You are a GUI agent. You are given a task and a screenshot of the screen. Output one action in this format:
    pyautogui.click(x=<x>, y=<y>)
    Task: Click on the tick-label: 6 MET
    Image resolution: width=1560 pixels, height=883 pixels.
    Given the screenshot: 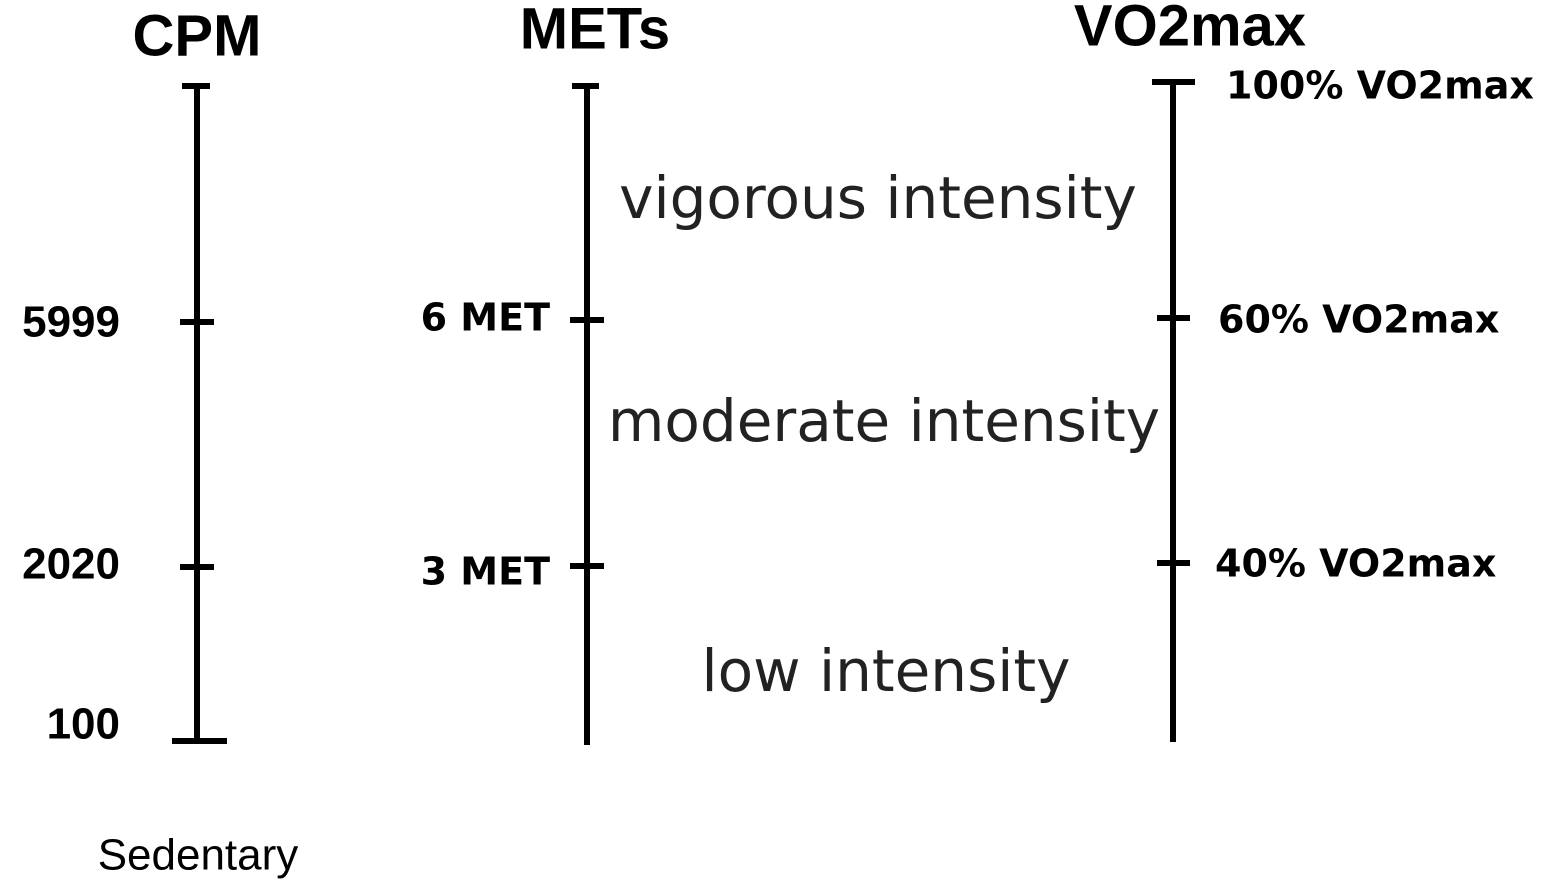 What is the action you would take?
    pyautogui.click(x=485, y=318)
    